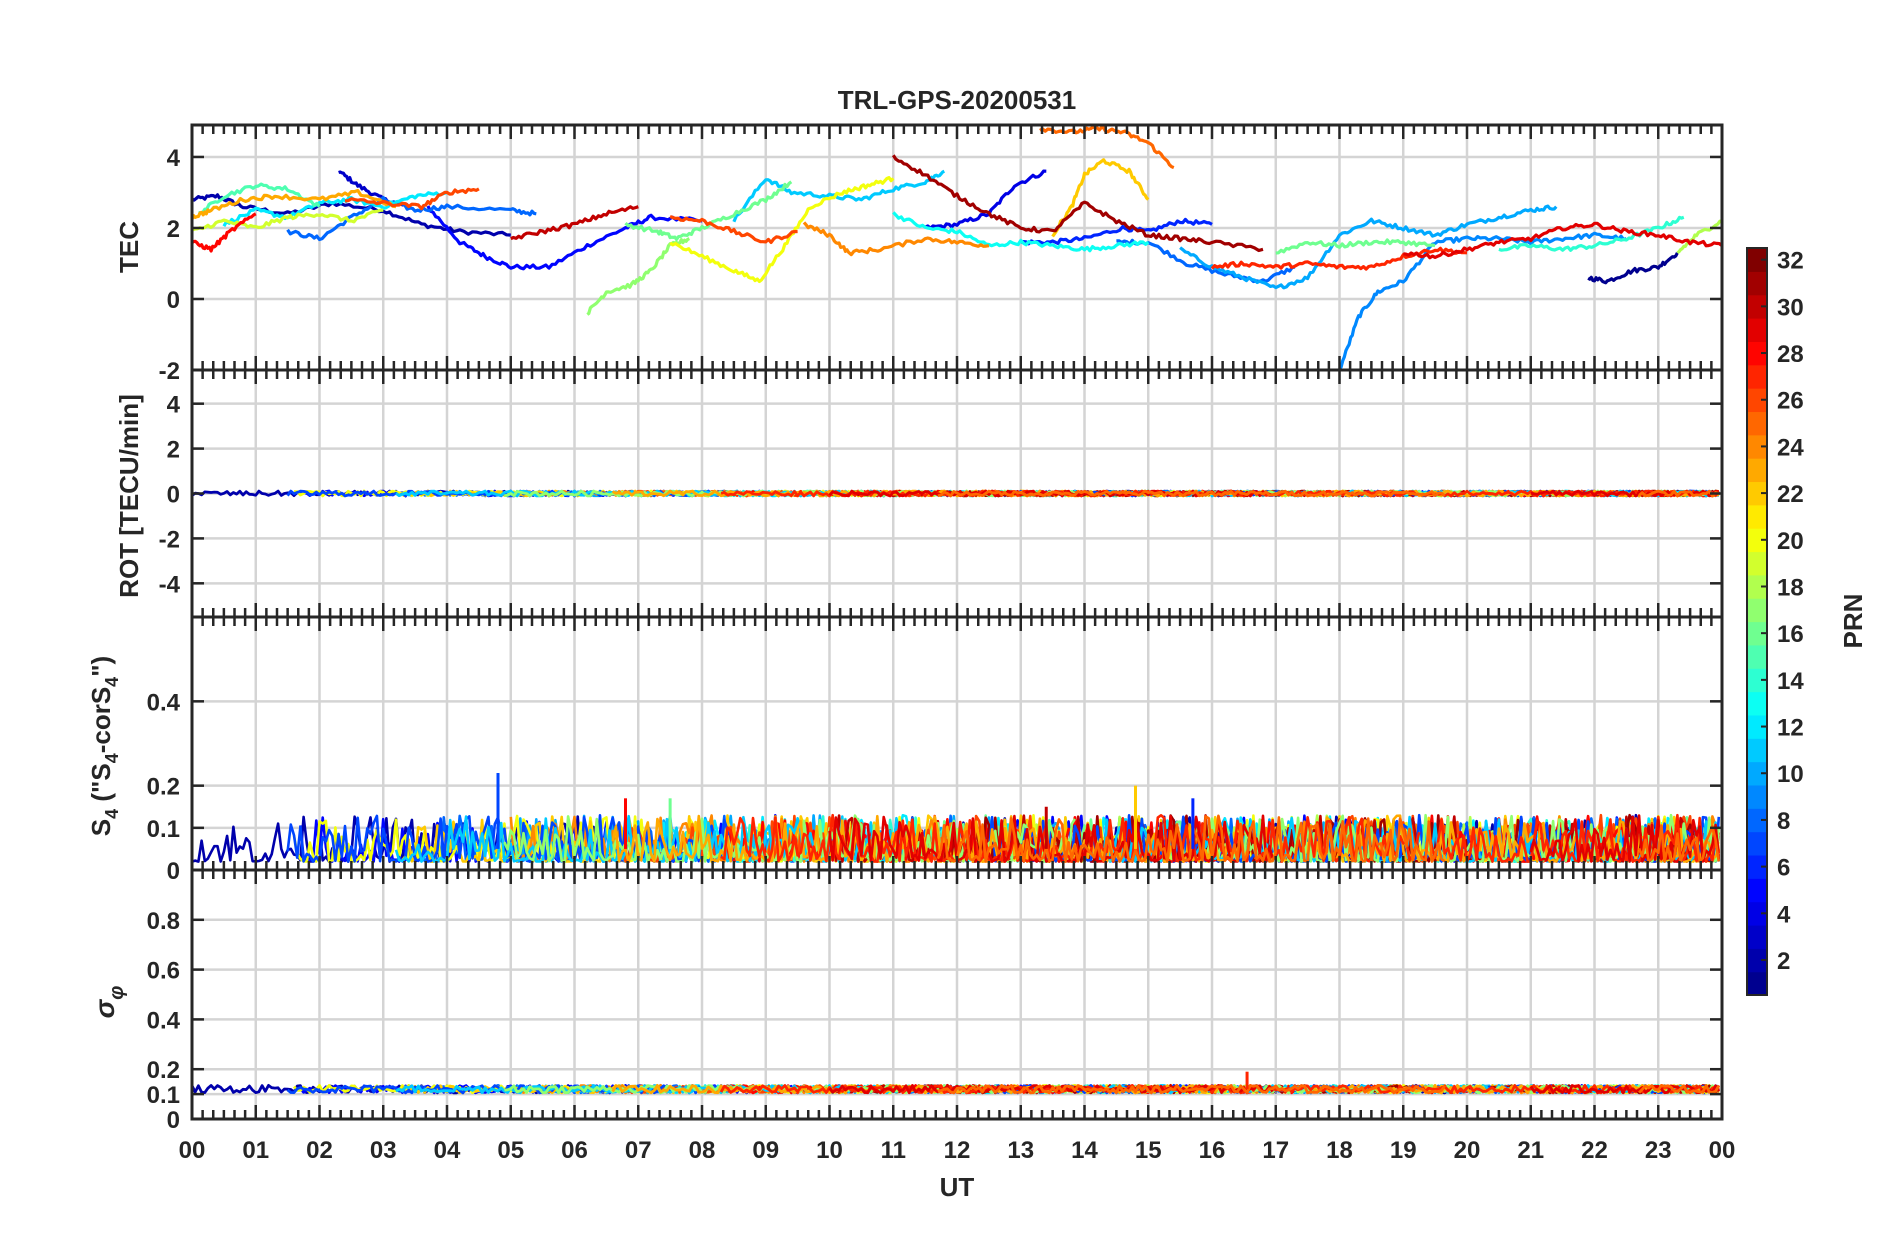  I want to click on rot-ylabel: ROT [TECU/min], so click(129, 496).